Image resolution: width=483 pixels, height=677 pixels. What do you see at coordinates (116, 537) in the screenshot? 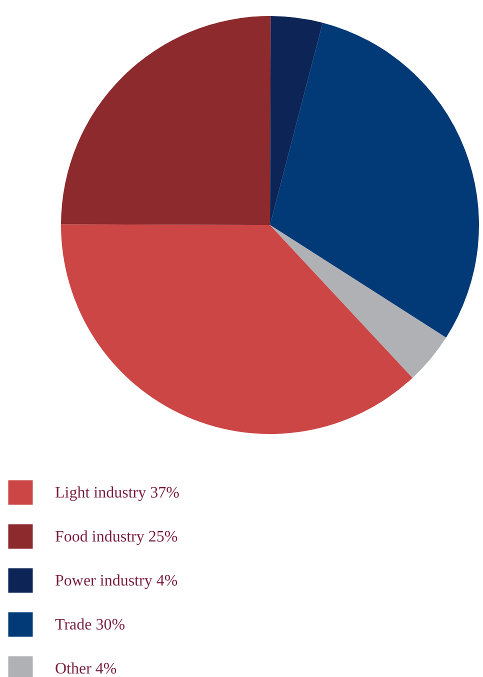
I see `legend-label: Food industry 25%` at bounding box center [116, 537].